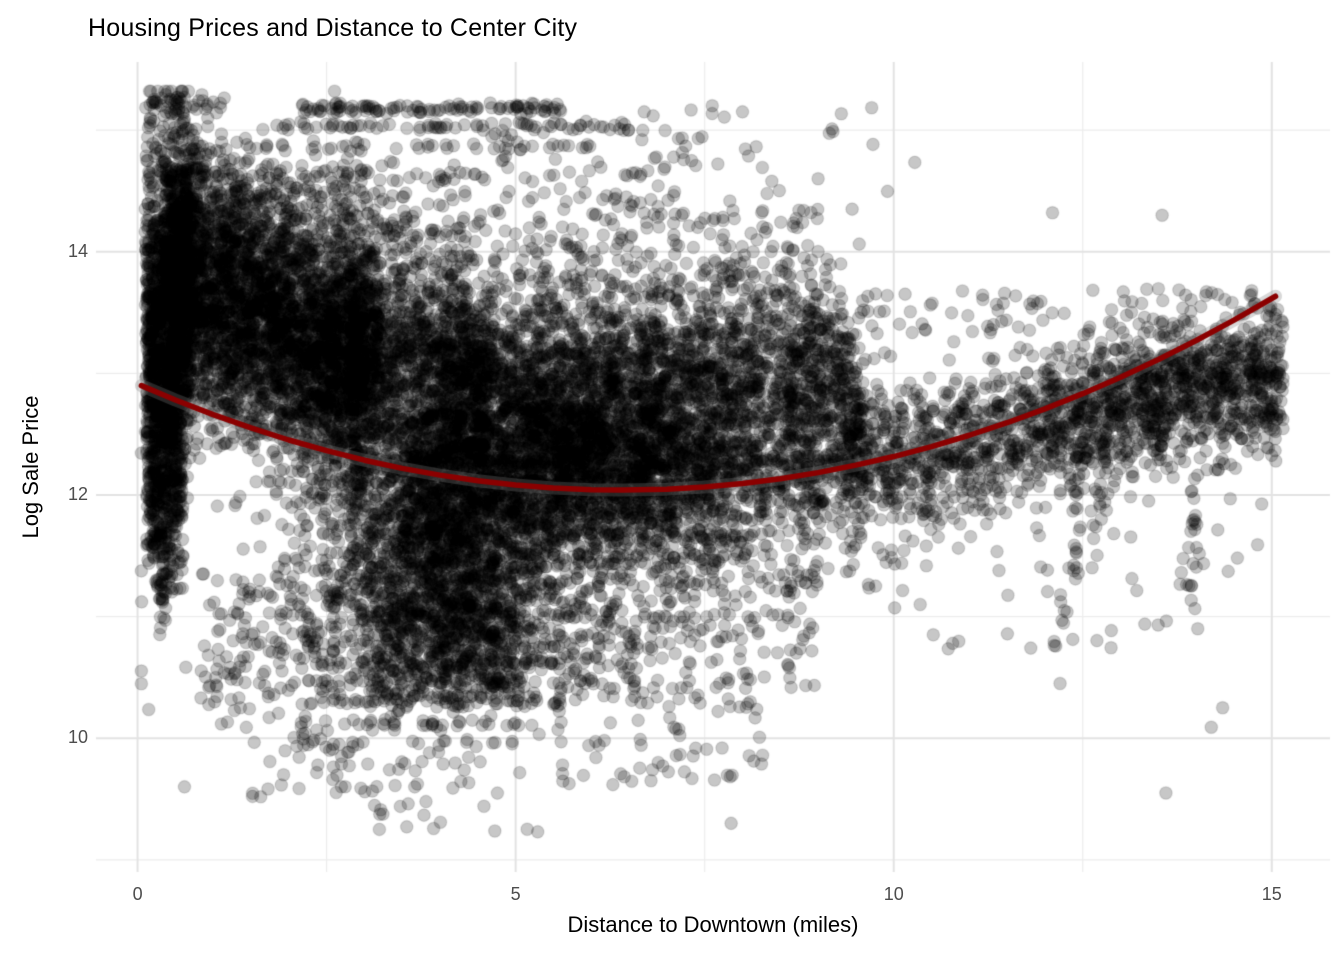 The height and width of the screenshot is (960, 1344). What do you see at coordinates (713, 924) in the screenshot?
I see `x-axis-title: Distance to Downtown (miles)` at bounding box center [713, 924].